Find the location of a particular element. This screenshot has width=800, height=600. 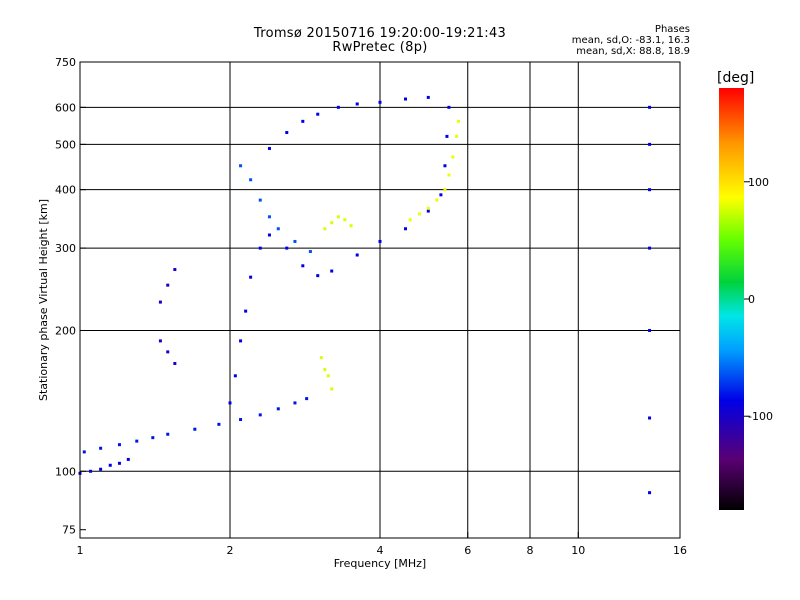

y-tick-label: 600 is located at coordinates (65, 107).